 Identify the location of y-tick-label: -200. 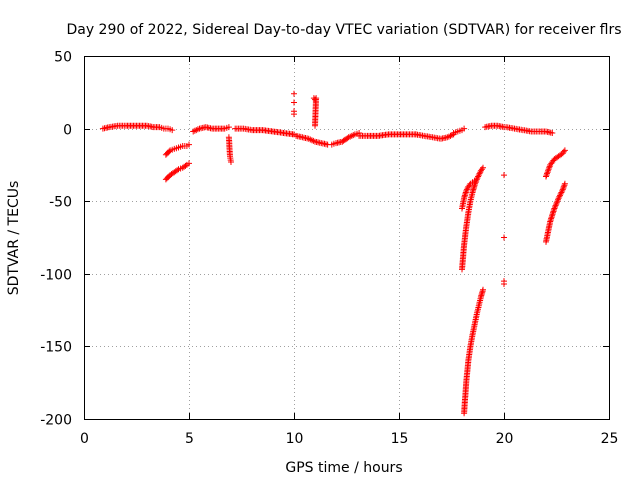
(56, 421).